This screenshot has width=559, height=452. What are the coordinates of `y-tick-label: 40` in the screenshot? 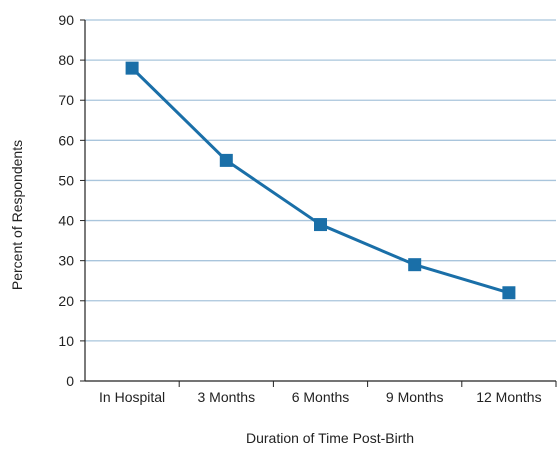 It's located at (66, 221).